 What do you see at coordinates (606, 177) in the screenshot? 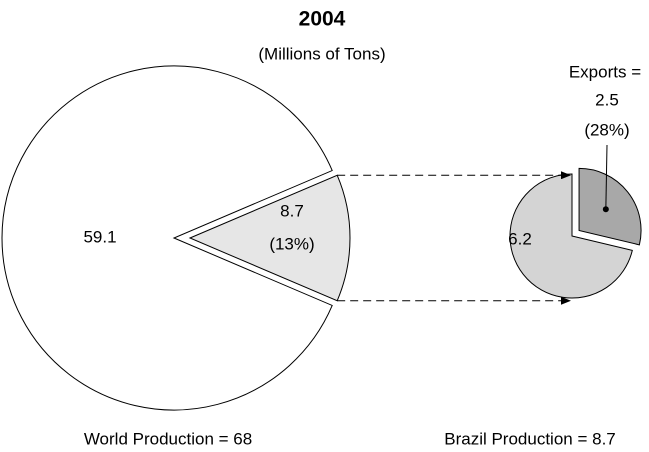
I see `leader-line` at bounding box center [606, 177].